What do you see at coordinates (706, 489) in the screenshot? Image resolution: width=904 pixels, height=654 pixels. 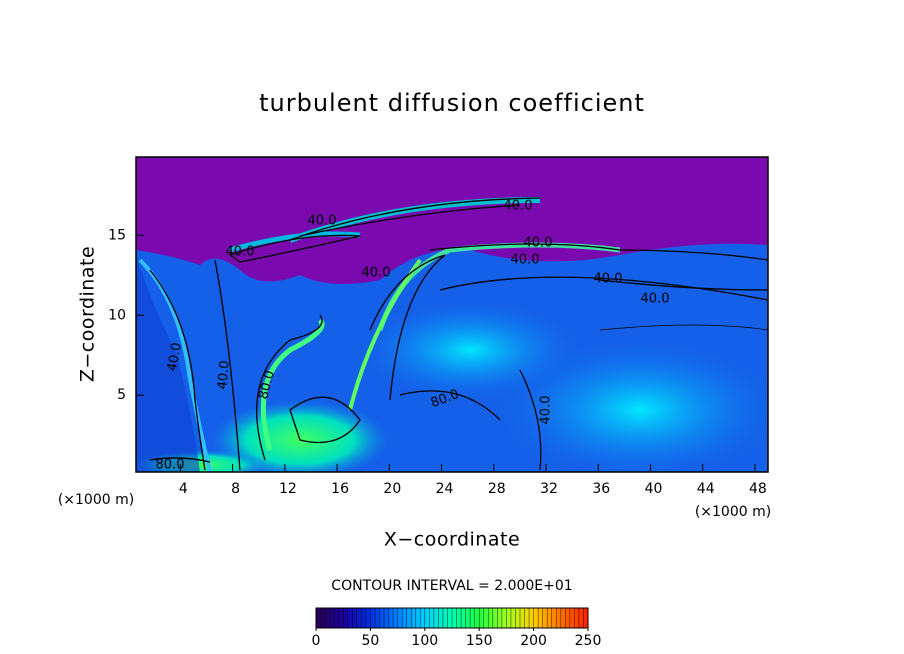 I see `x-tick-label: 44` at bounding box center [706, 489].